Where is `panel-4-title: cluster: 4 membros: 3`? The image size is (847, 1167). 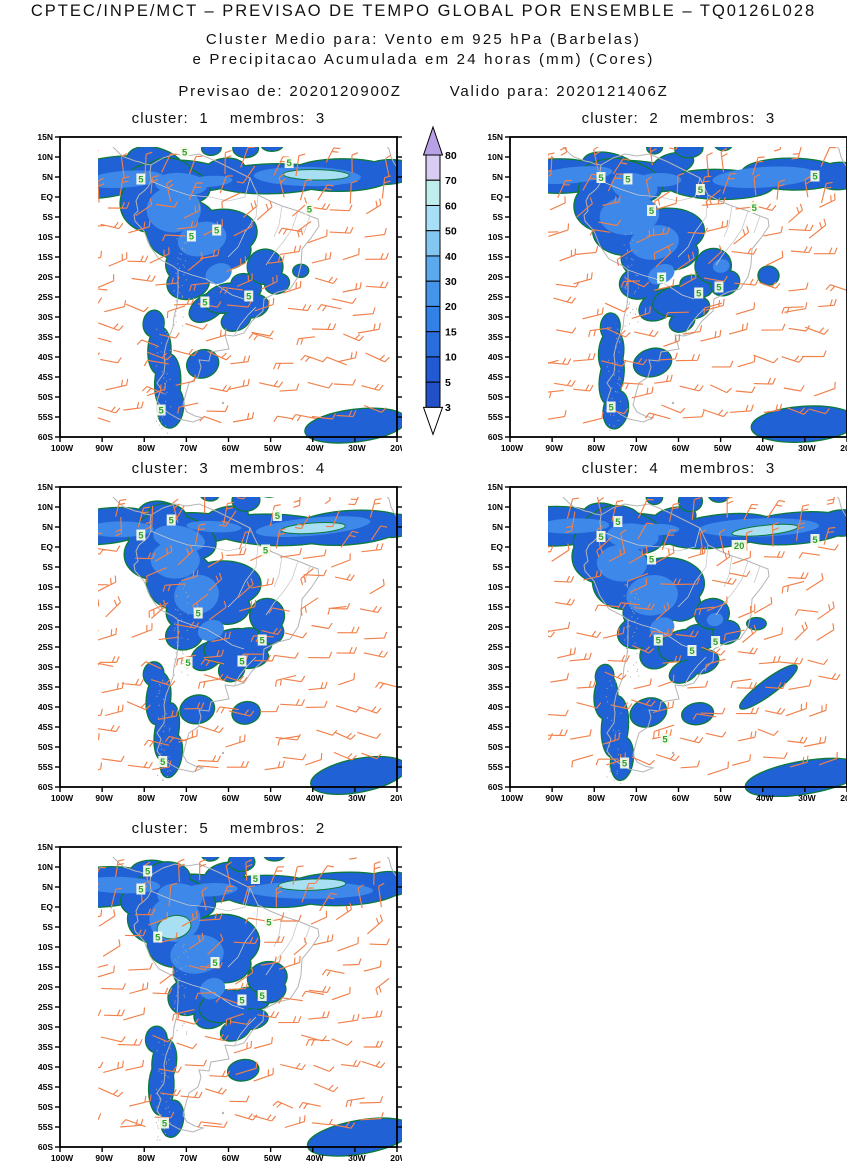 panel-4-title: cluster: 4 membros: 3 is located at coordinates (678, 468).